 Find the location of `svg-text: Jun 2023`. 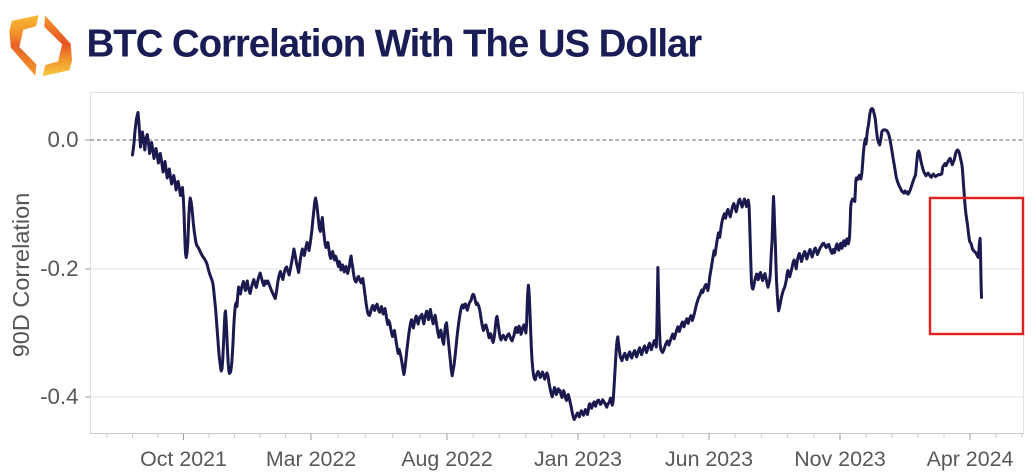

svg-text: Jun 2023 is located at coordinates (709, 459).